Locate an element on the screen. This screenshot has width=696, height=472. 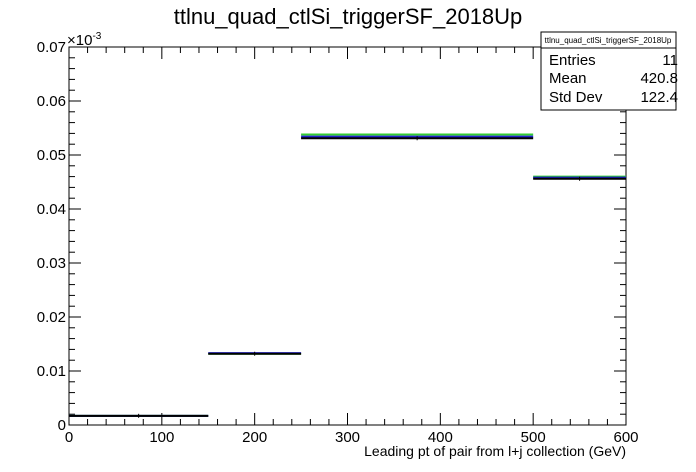
stats-entries-label: Entries is located at coordinates (572, 60).